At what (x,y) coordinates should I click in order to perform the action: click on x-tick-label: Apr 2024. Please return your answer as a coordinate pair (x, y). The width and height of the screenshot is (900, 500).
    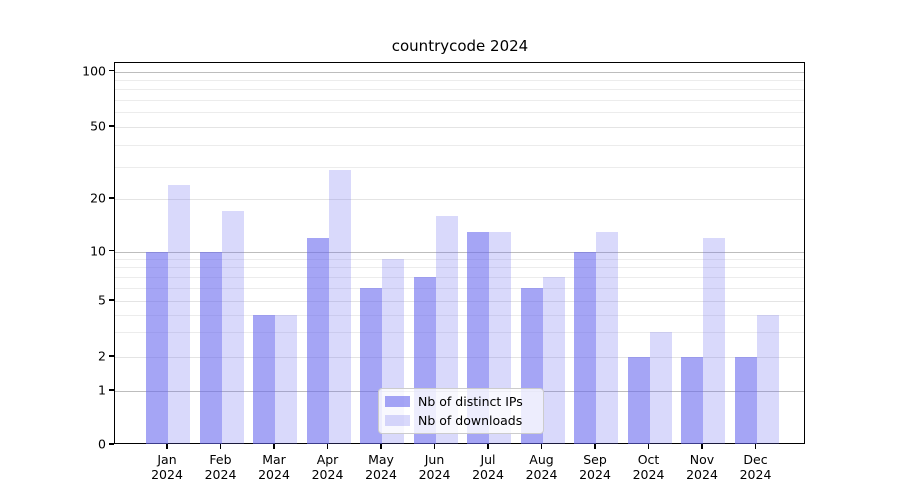
    Looking at the image, I should click on (327, 467).